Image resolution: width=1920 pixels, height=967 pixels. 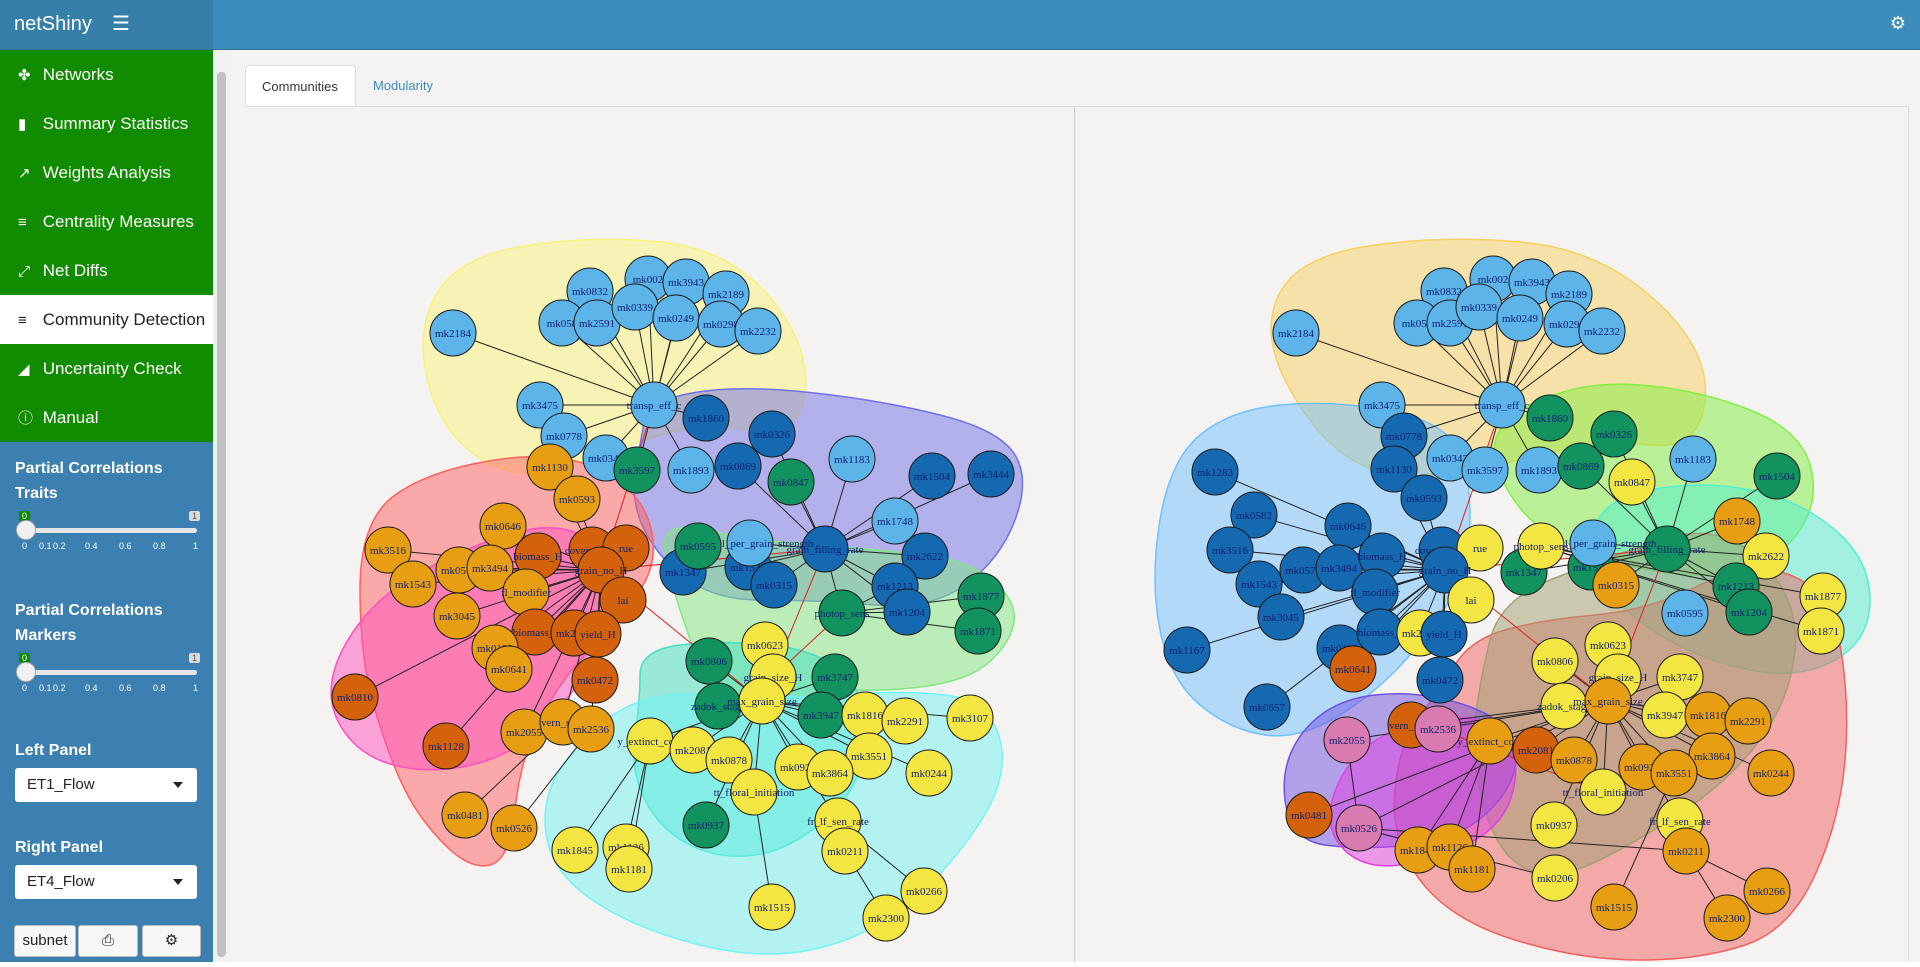 What do you see at coordinates (650, 741) in the screenshot?
I see `network-node: y_extinct_coef` at bounding box center [650, 741].